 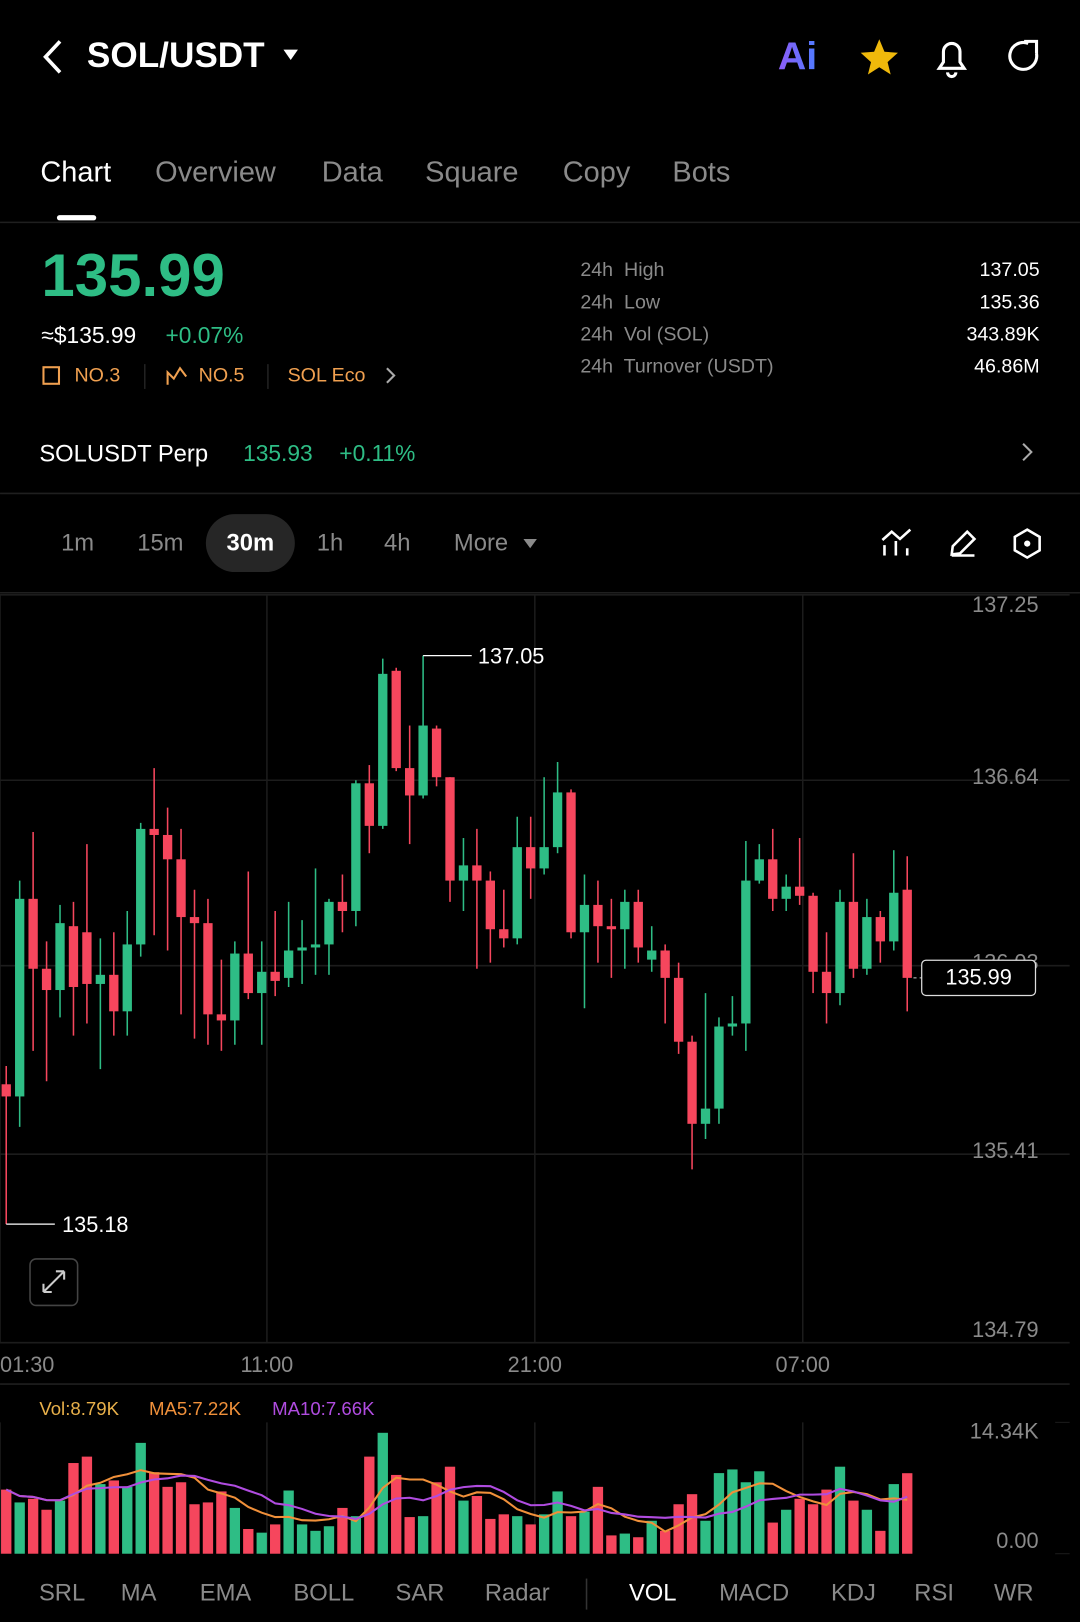 What do you see at coordinates (139, 1592) in the screenshot?
I see `indicator: MA` at bounding box center [139, 1592].